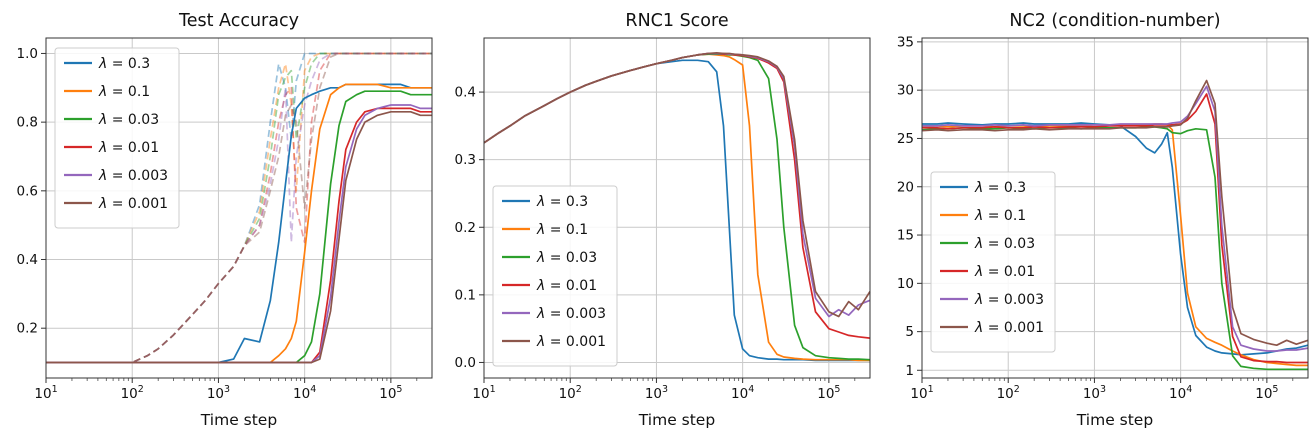  I want to click on y-tick-label: 5, so click(909, 332).